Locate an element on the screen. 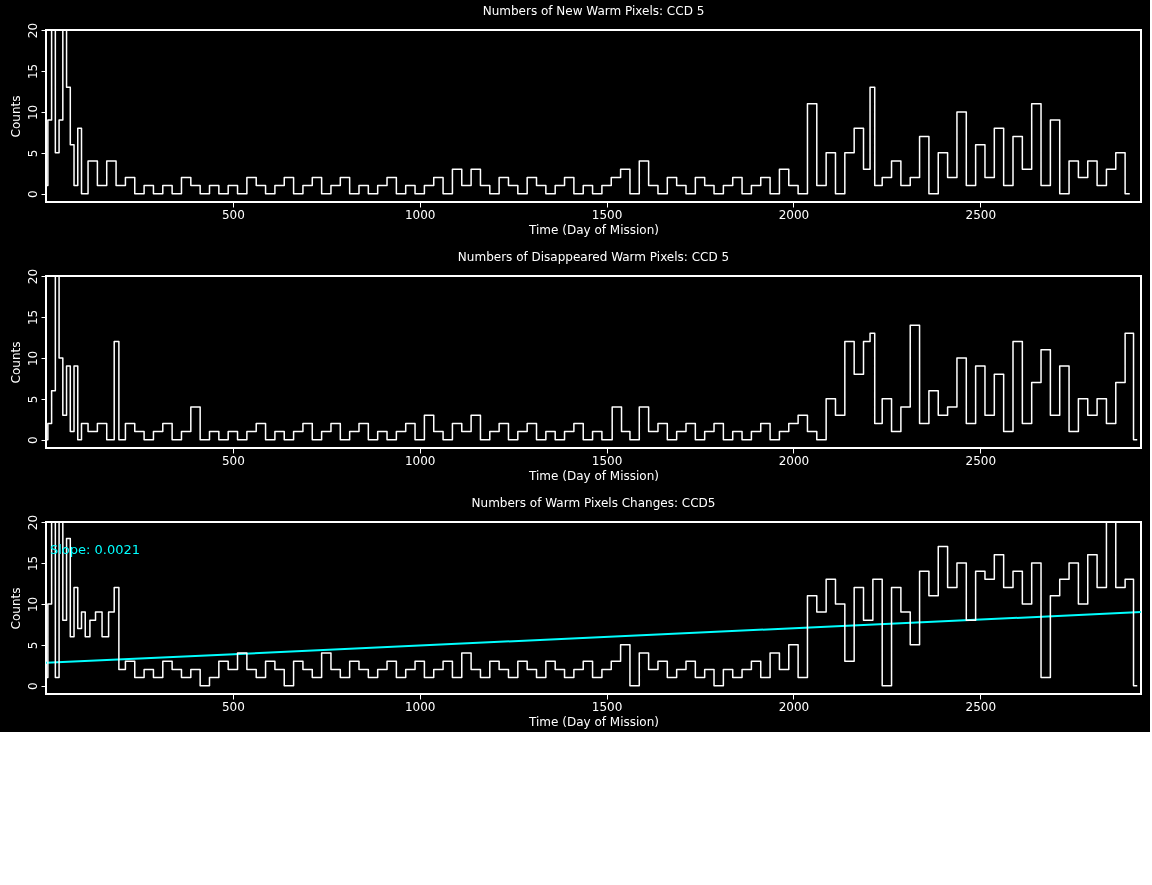 The height and width of the screenshot is (885, 1152). chart-title: Numbers of Warm Pixels Changes: CCD5 is located at coordinates (593, 503).